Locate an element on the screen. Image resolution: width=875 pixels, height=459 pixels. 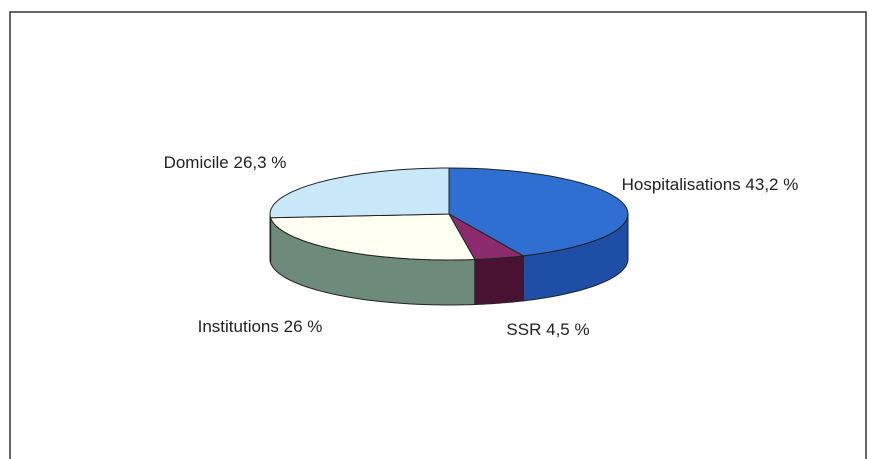
slice-label: Institutions 26 % is located at coordinates (260, 327).